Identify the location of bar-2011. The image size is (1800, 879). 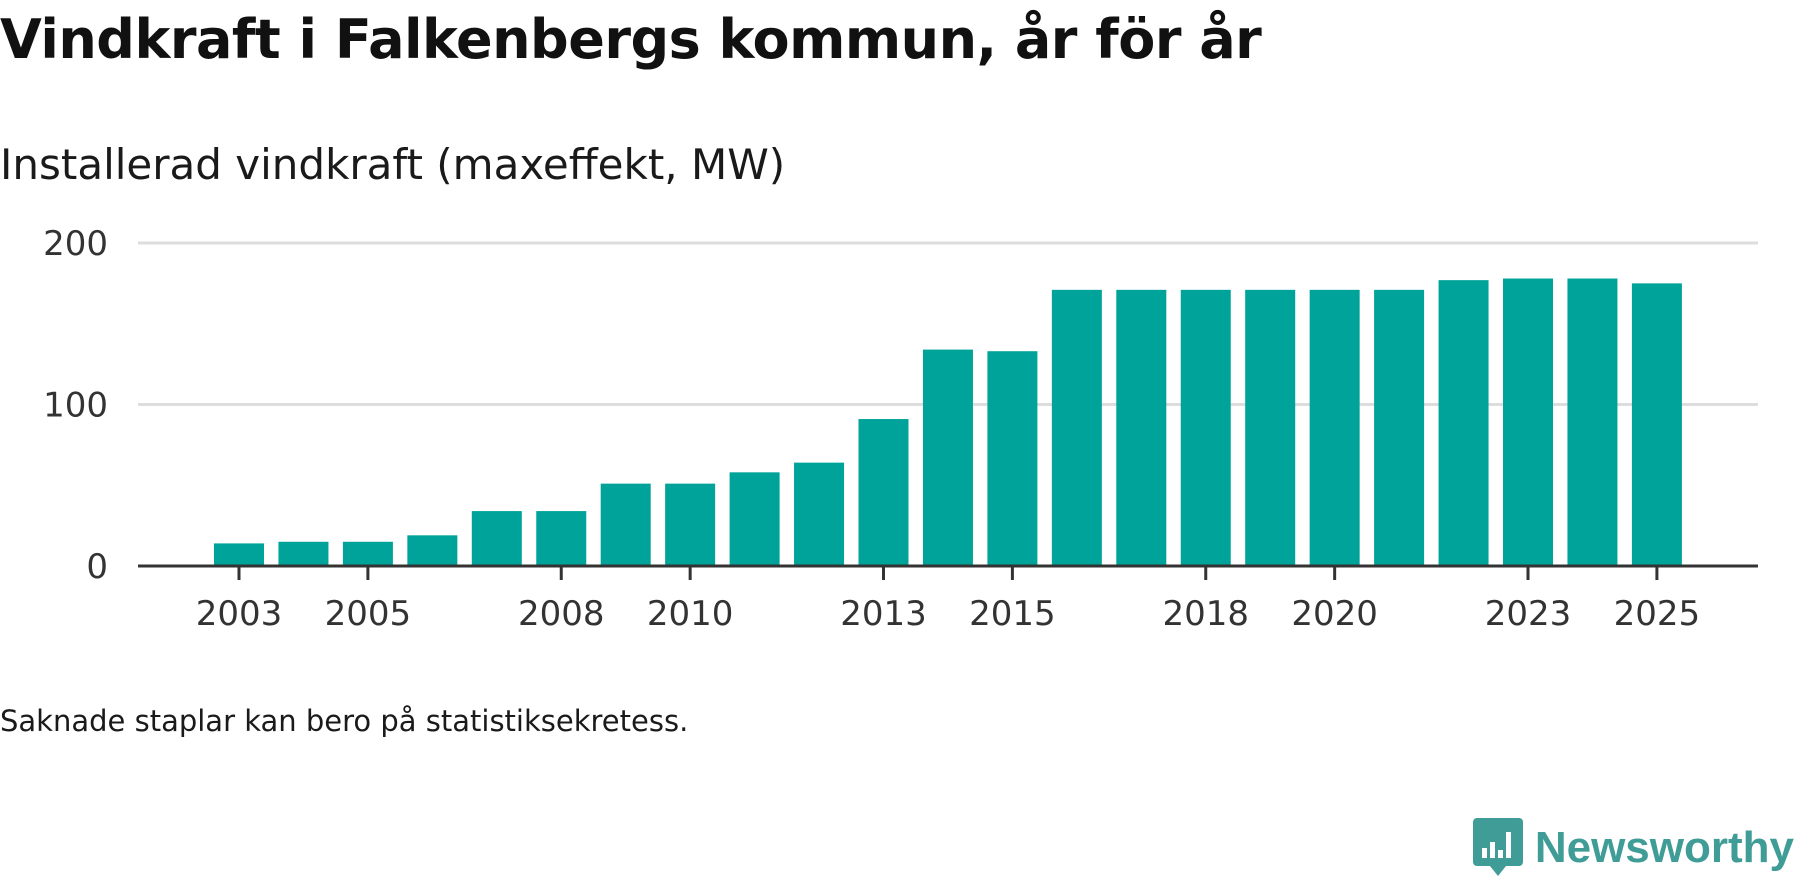
(754, 519).